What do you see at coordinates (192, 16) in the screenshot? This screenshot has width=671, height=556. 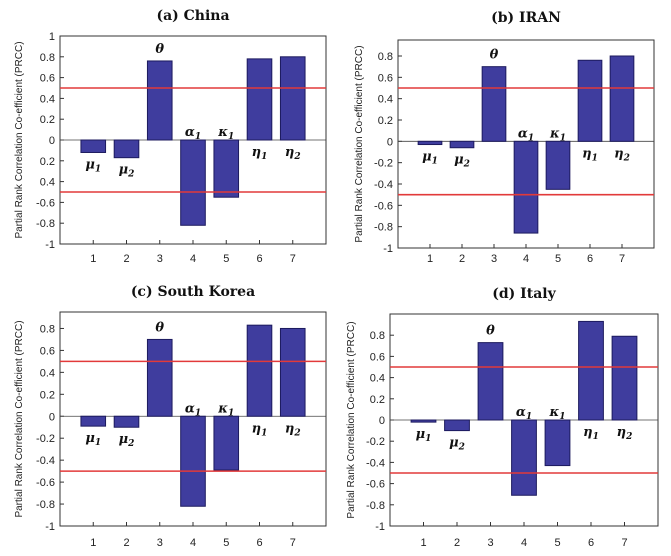 I see `chart-title: (a) China` at bounding box center [192, 16].